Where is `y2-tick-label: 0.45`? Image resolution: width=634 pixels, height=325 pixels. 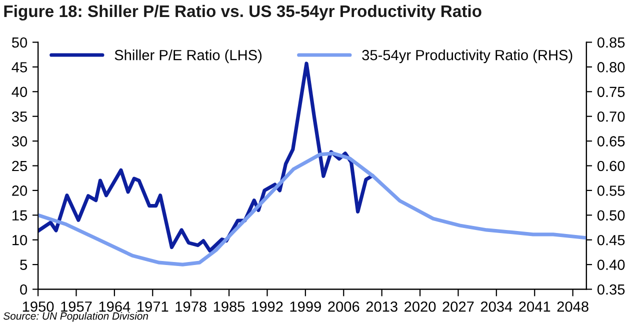 y2-tick-label: 0.45 is located at coordinates (611, 240).